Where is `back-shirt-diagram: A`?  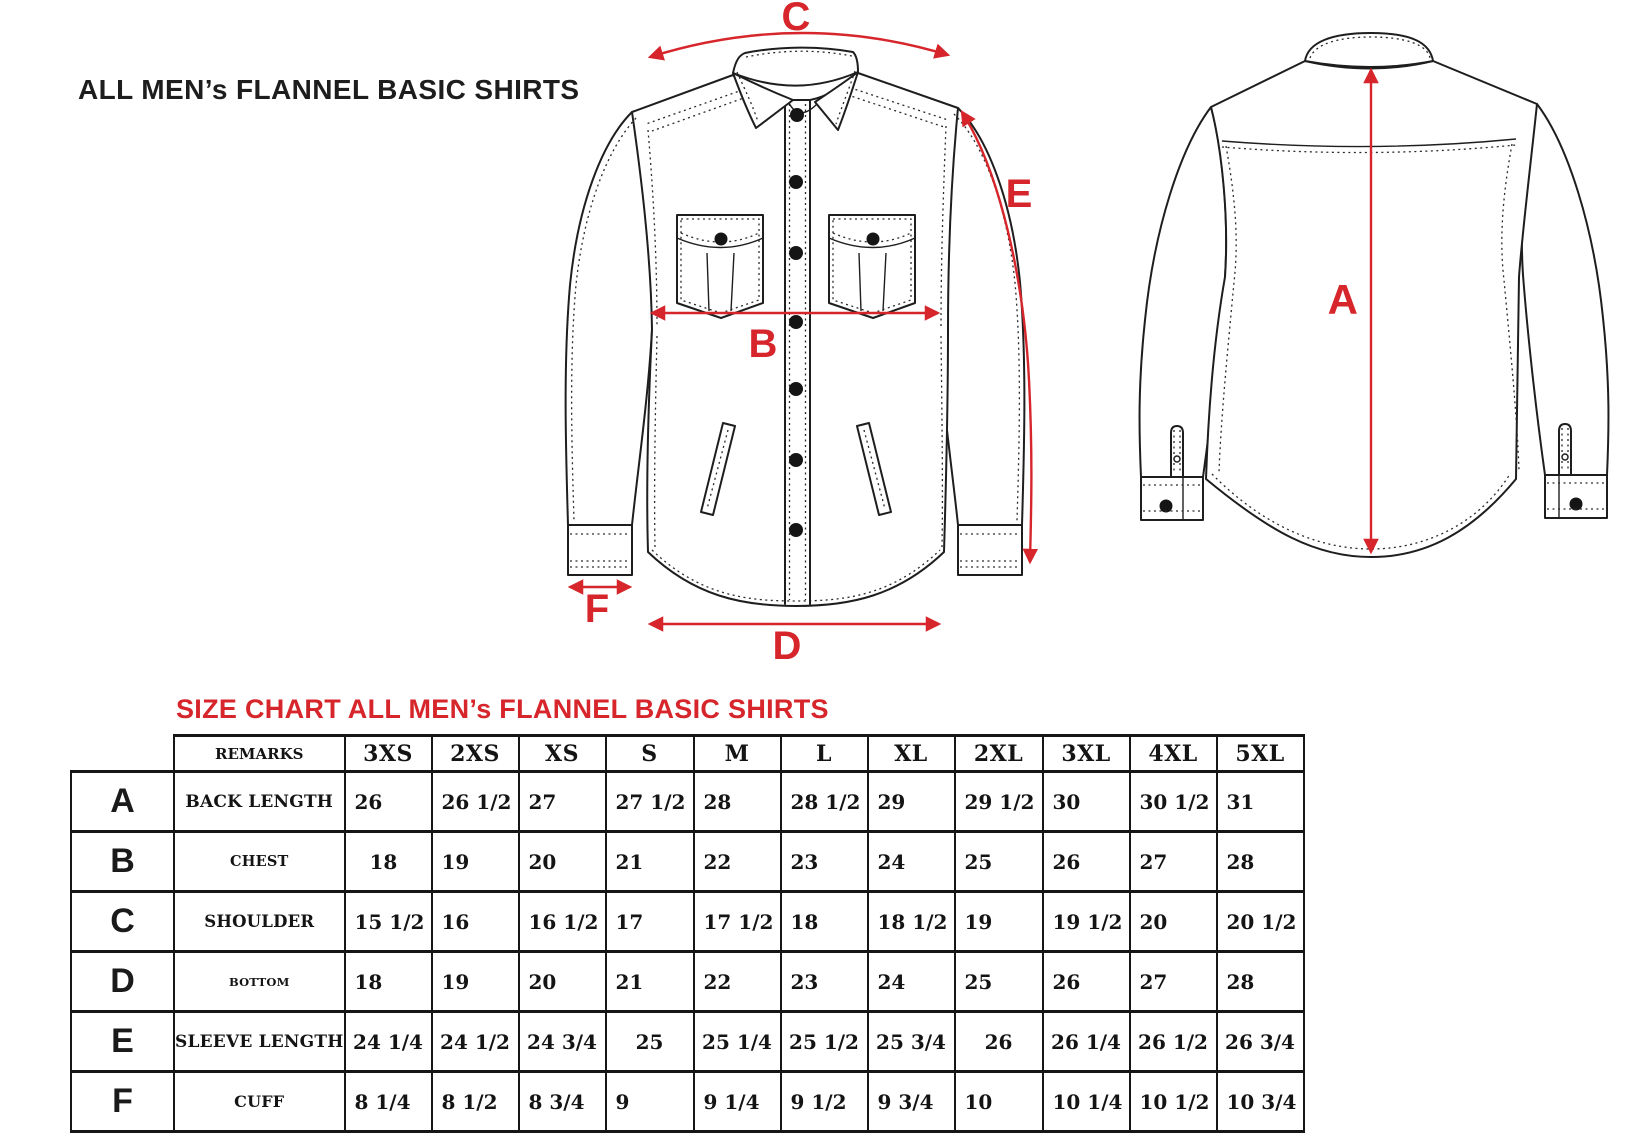
back-shirt-diagram: A is located at coordinates (1374, 295).